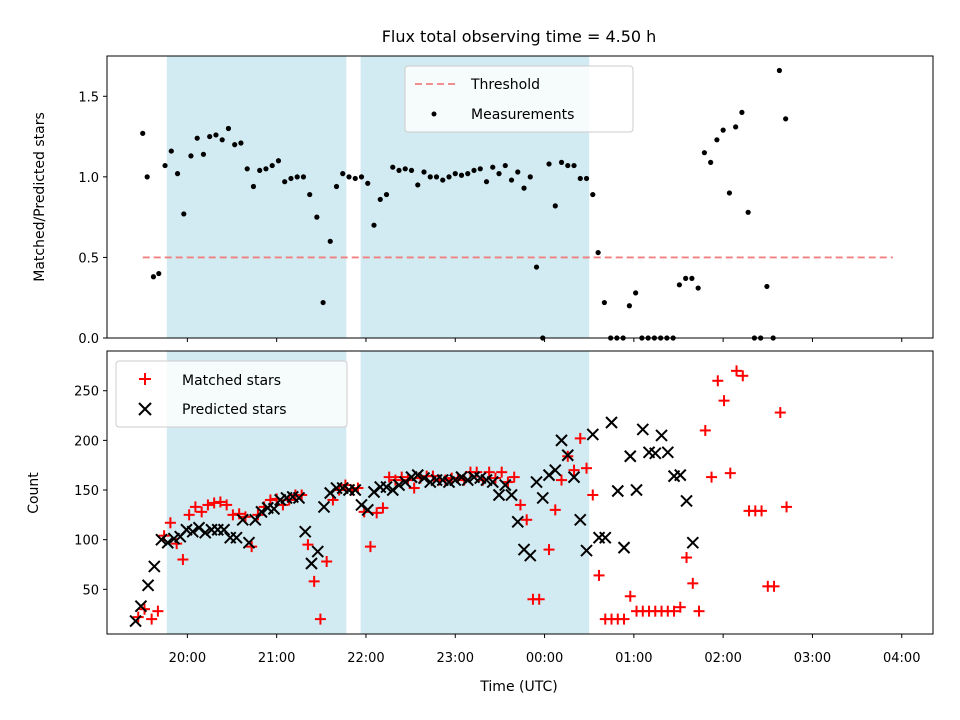  I want to click on top-y-tick-label: 0.0, so click(88, 339).